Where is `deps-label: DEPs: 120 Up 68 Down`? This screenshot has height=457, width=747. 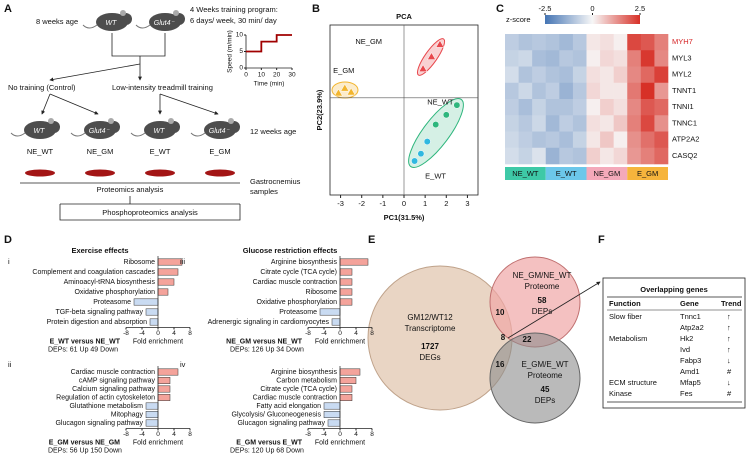
deps-label: DEPs: 120 Up 68 Down is located at coordinates (267, 450).